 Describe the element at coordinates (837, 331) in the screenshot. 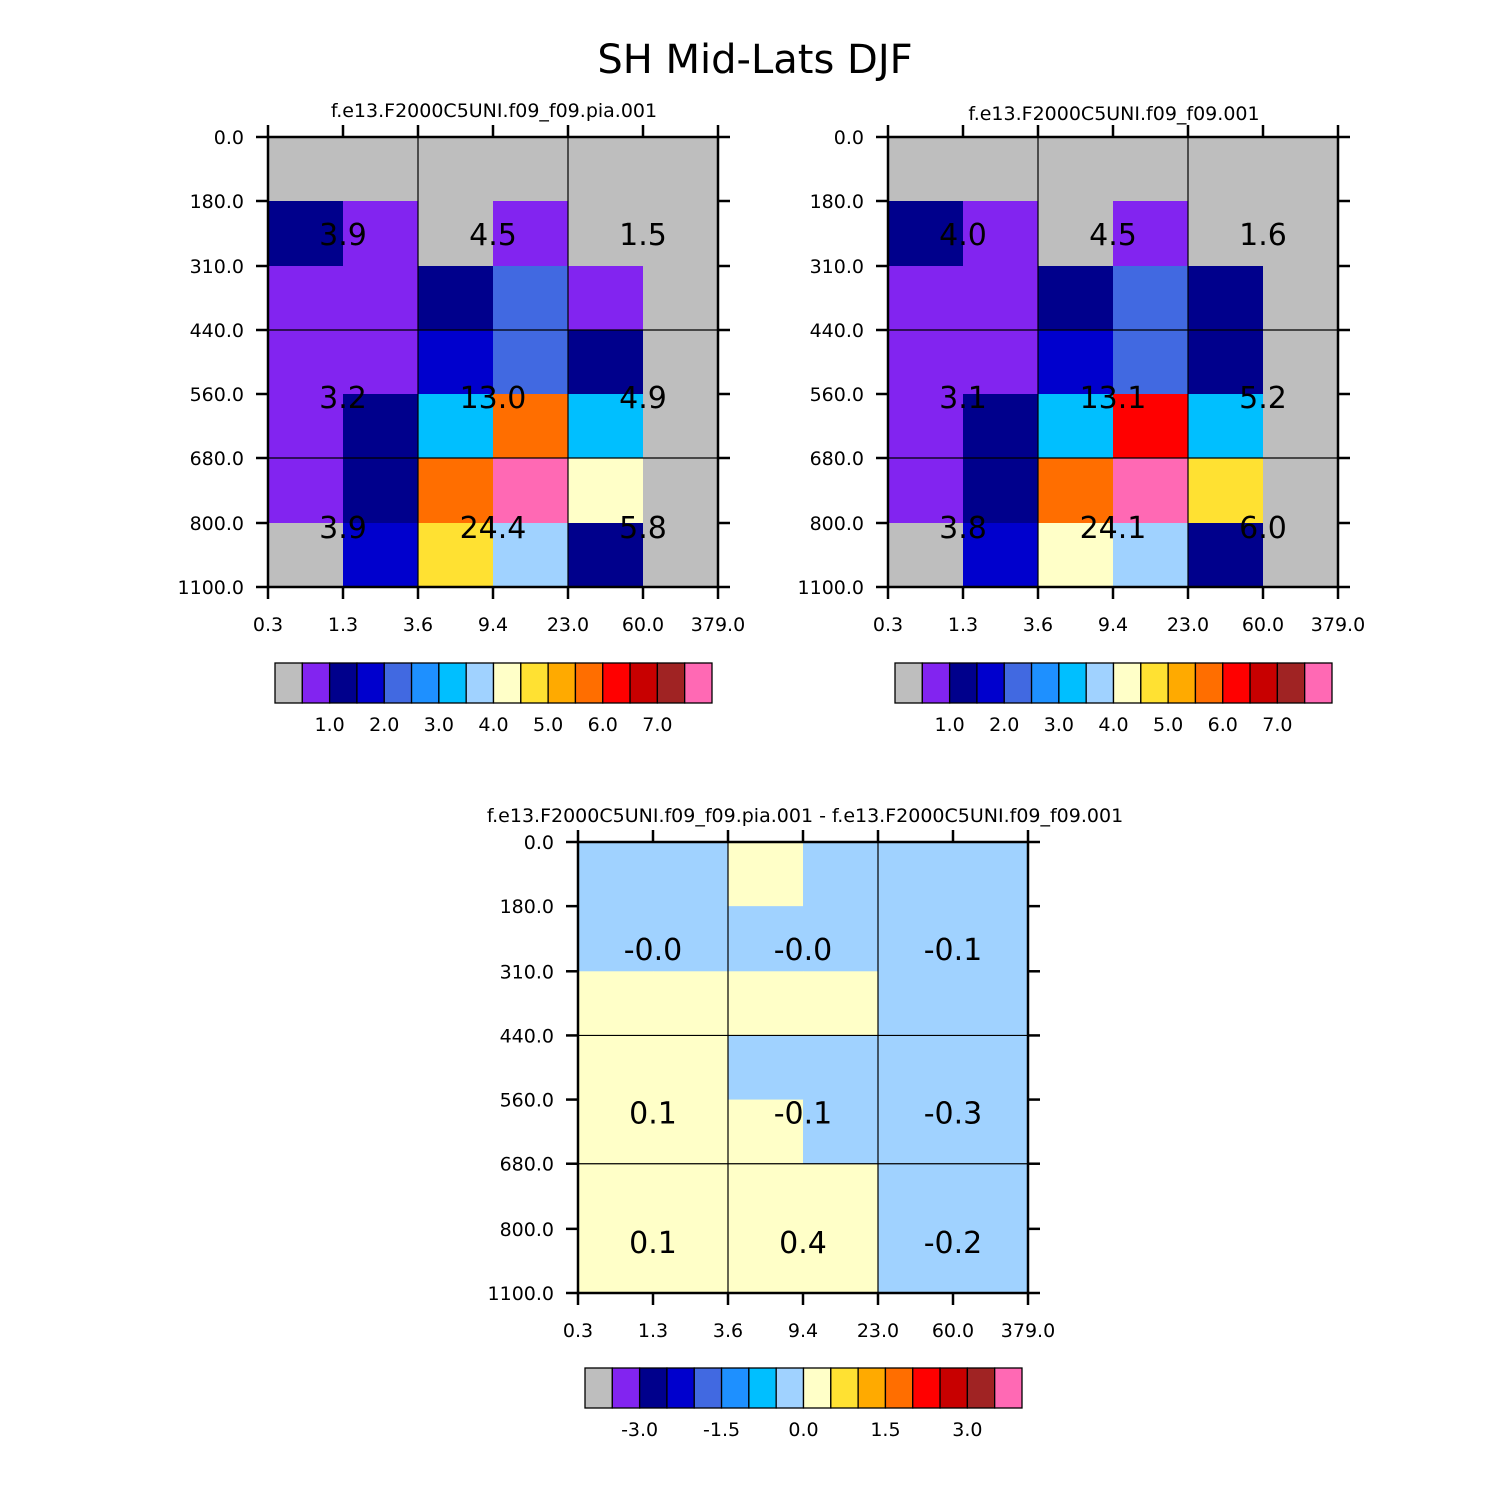

I see `y-tick-label: 440.0` at that location.